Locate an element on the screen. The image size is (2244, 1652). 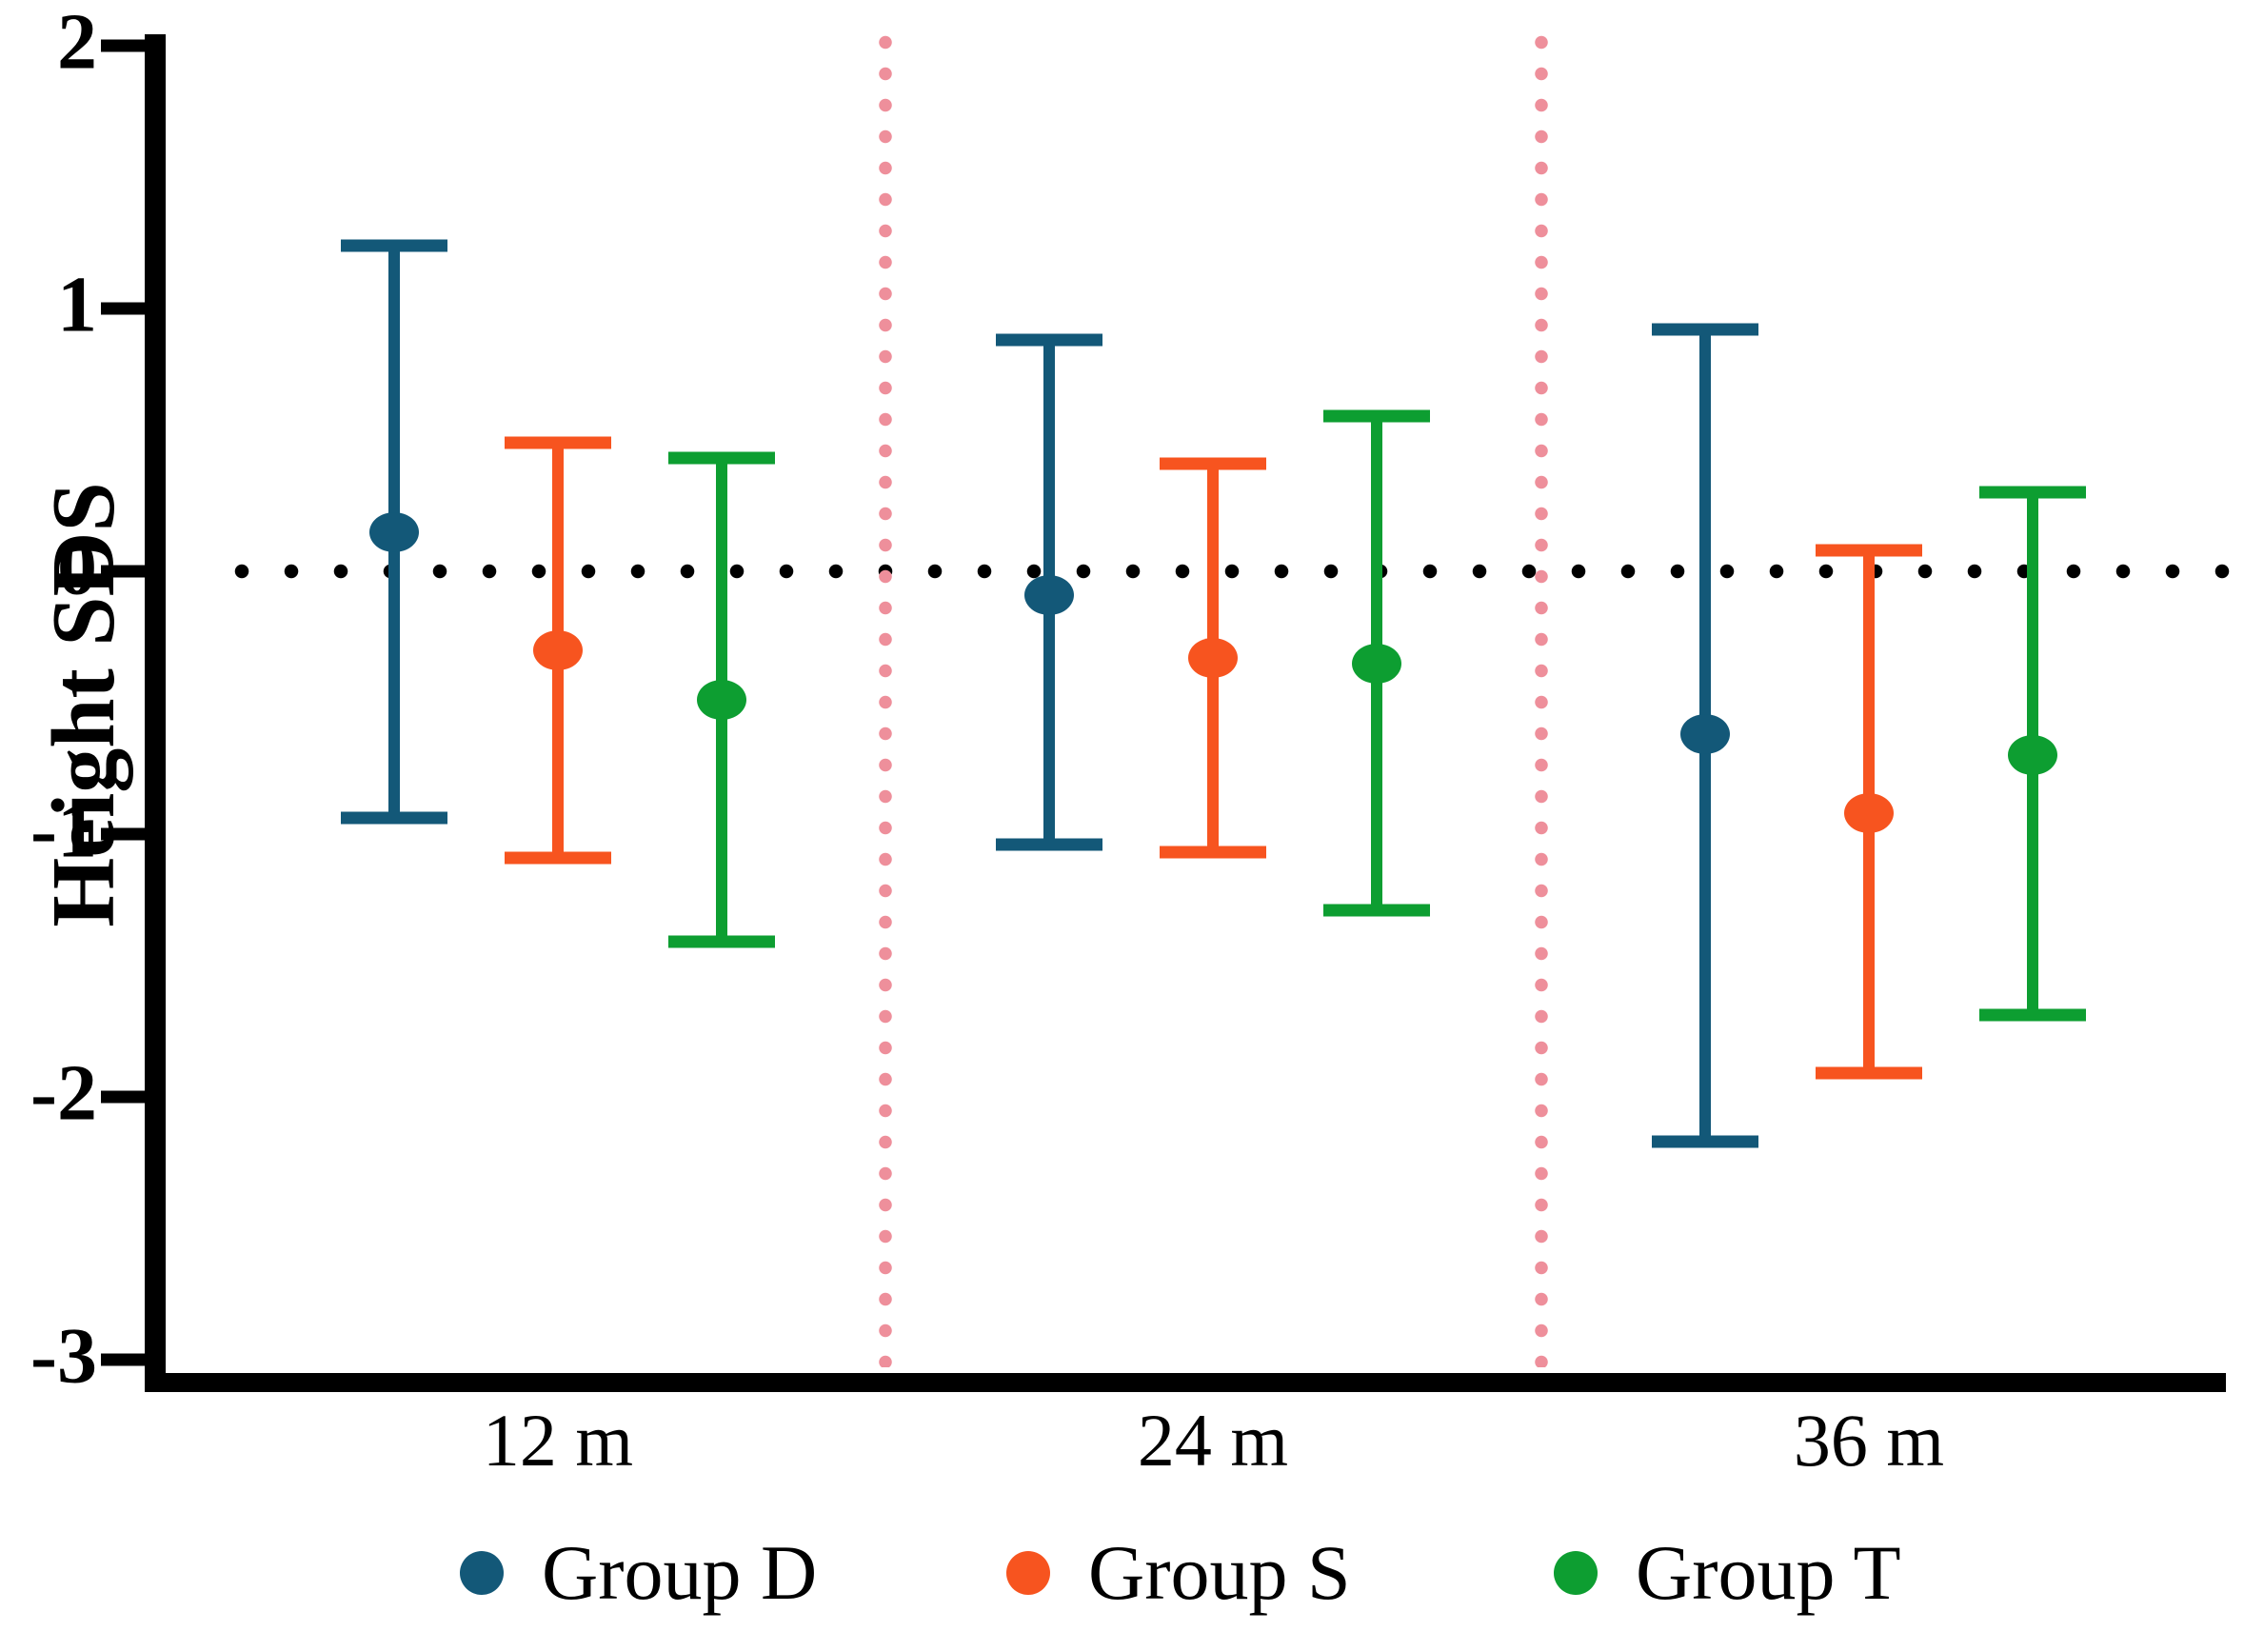
legend-item: Group D is located at coordinates (638, 1573).